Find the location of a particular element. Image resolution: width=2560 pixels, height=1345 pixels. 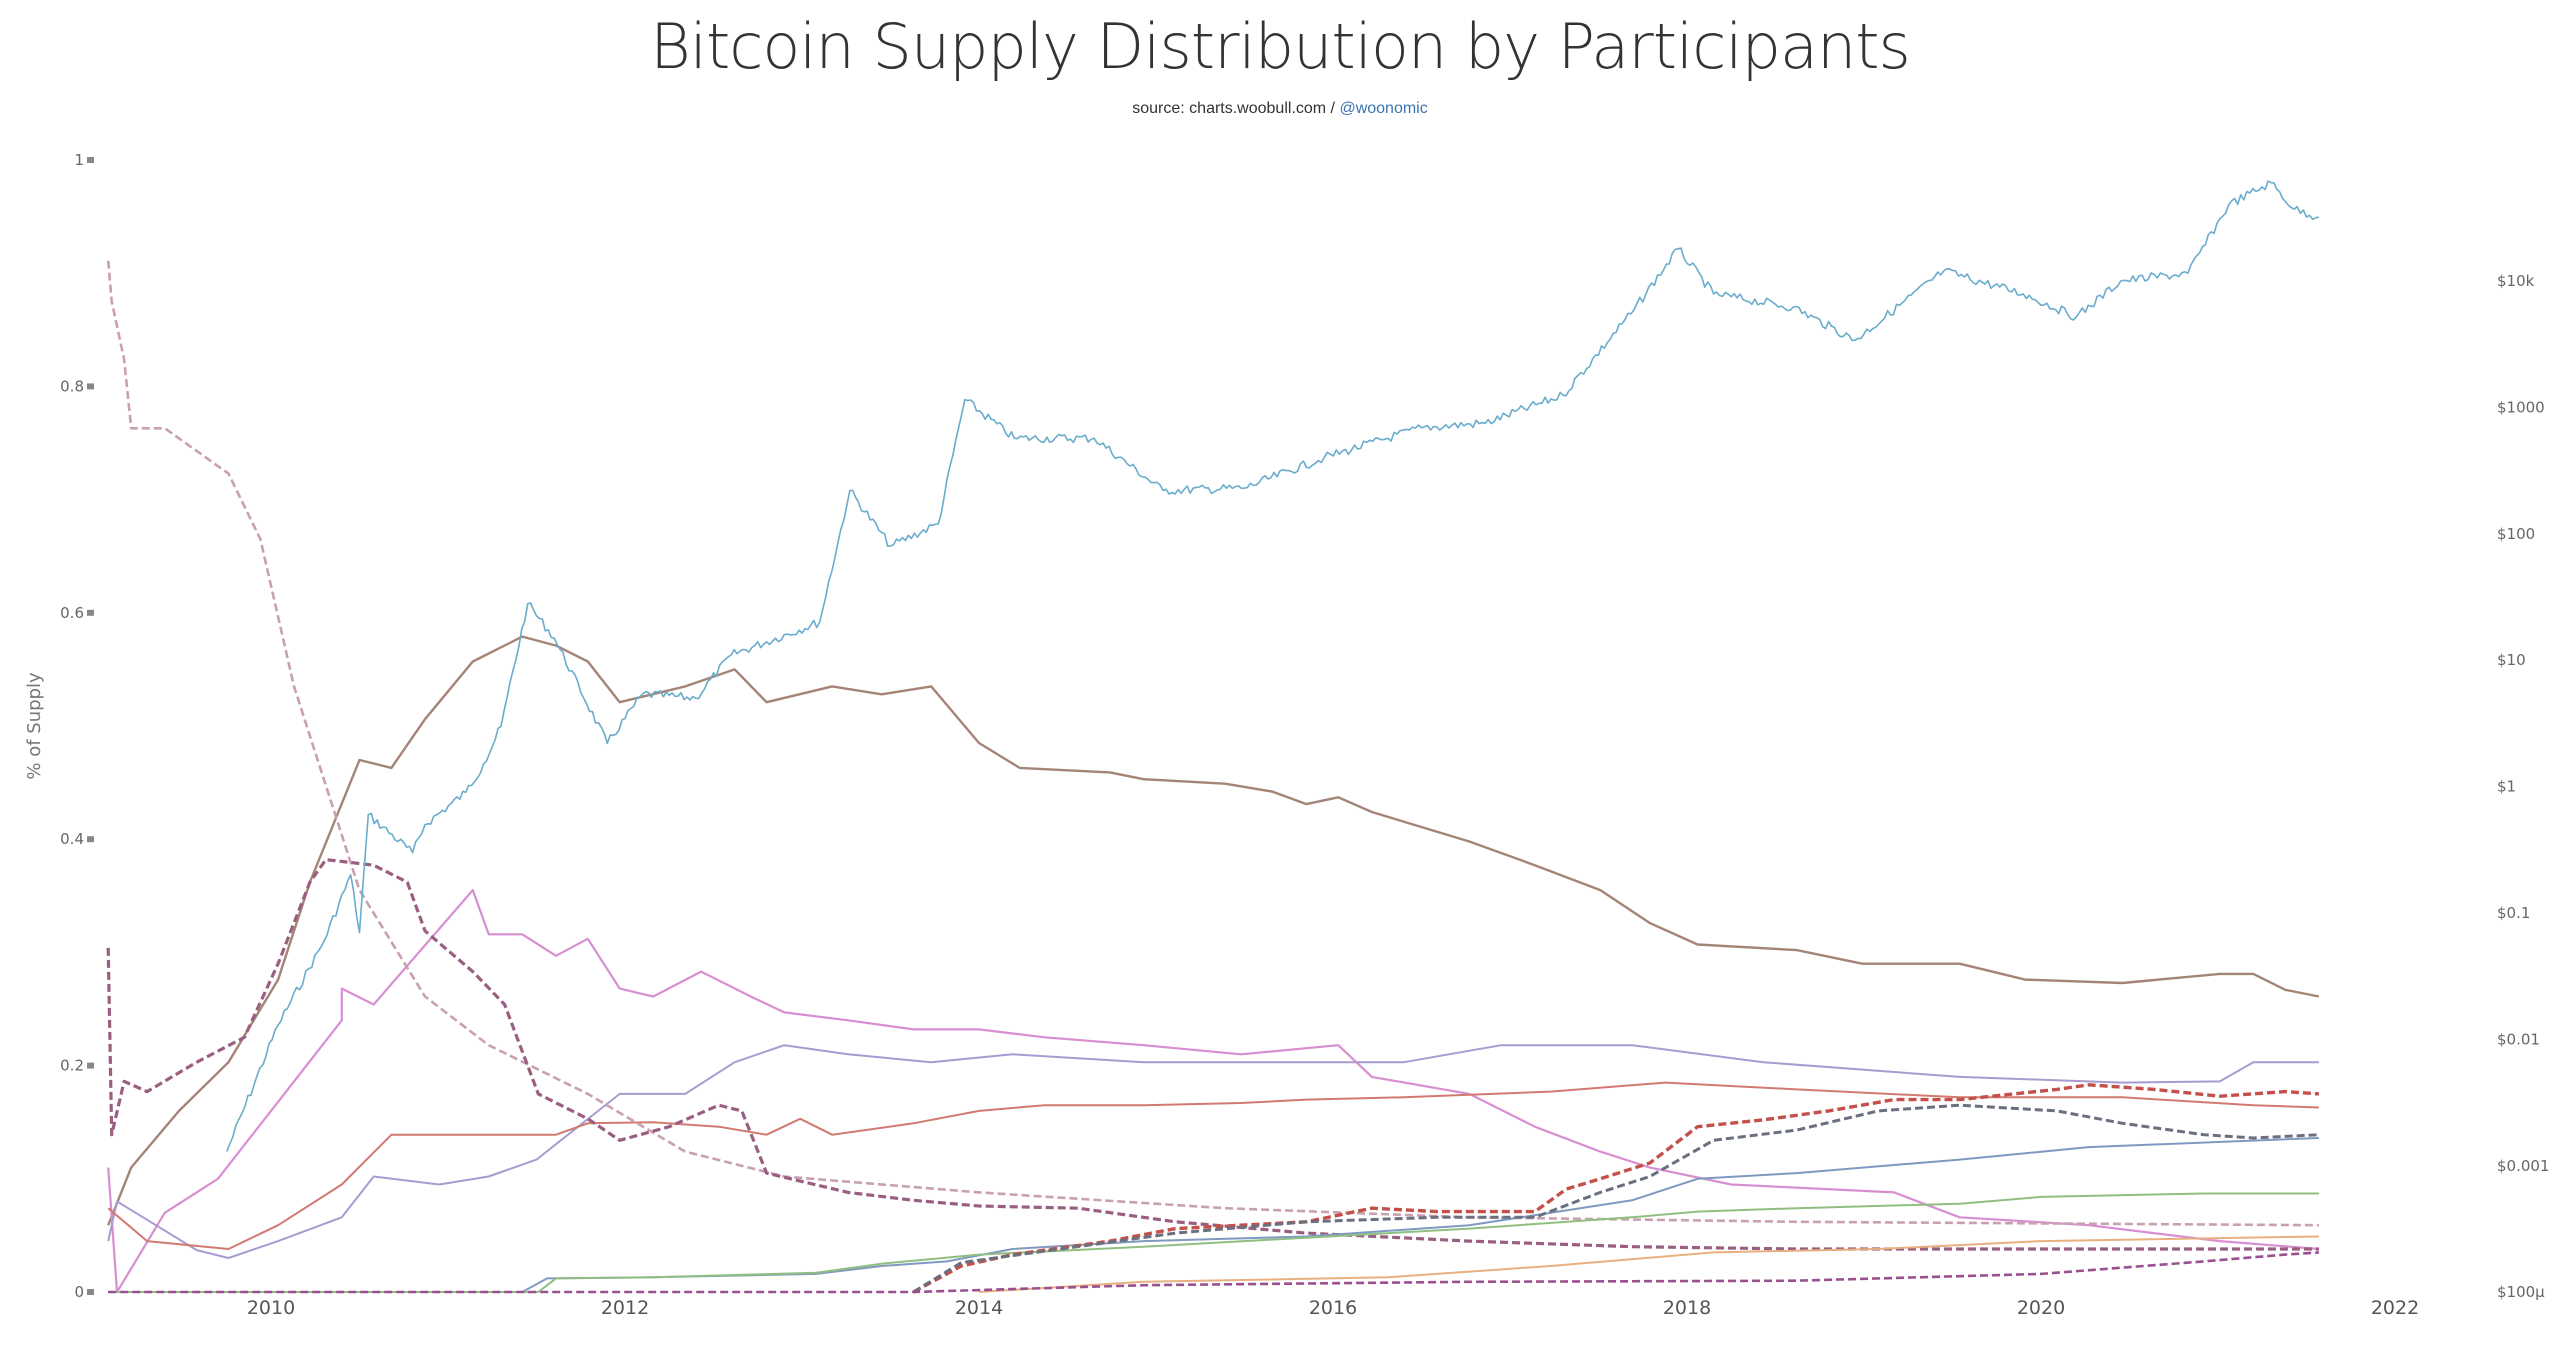

x-tick-label: 2012 is located at coordinates (625, 1308).